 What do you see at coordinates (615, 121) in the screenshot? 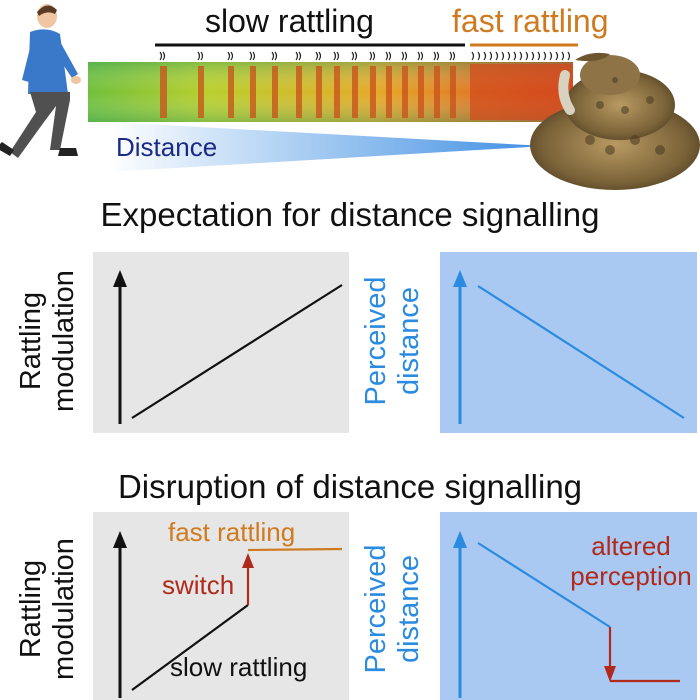
I see `rattlesnake-icon` at bounding box center [615, 121].